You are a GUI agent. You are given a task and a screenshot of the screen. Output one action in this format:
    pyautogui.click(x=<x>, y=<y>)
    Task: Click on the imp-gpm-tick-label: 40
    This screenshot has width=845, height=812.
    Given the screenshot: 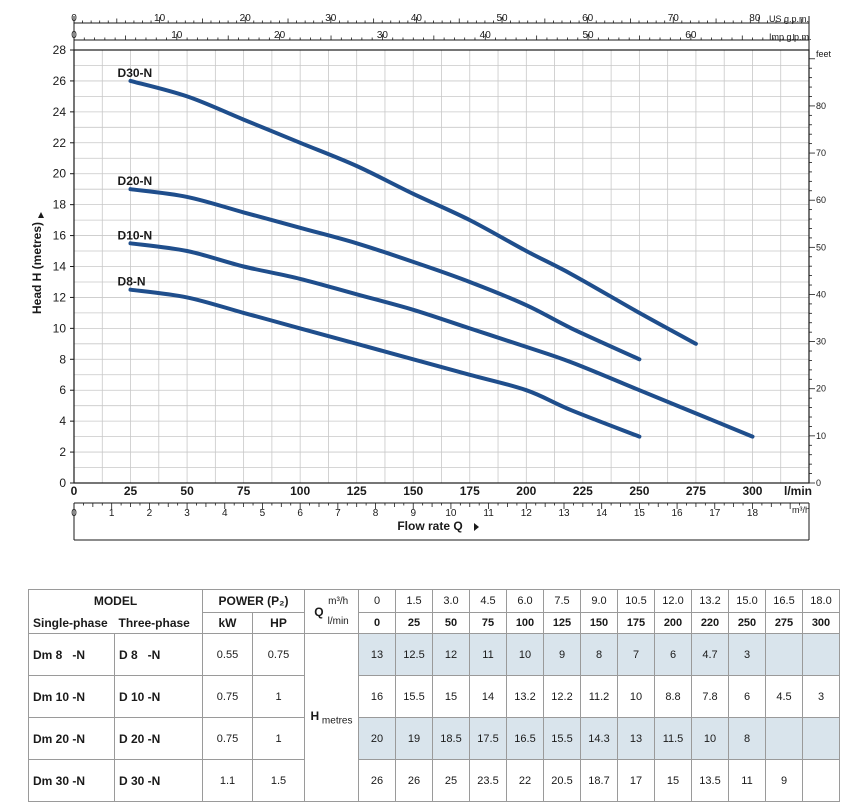 What is the action you would take?
    pyautogui.click(x=486, y=35)
    